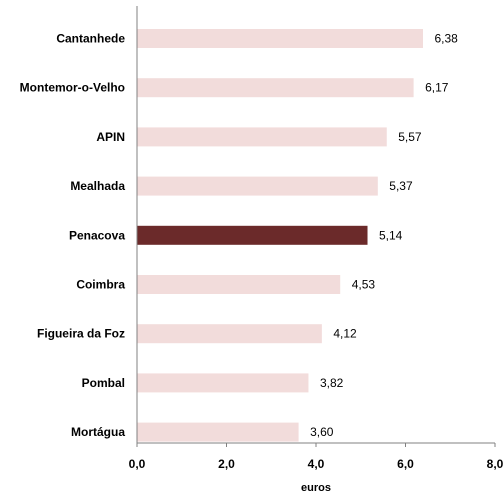 The height and width of the screenshot is (501, 504). What do you see at coordinates (257, 186) in the screenshot?
I see `bar-mealhada` at bounding box center [257, 186].